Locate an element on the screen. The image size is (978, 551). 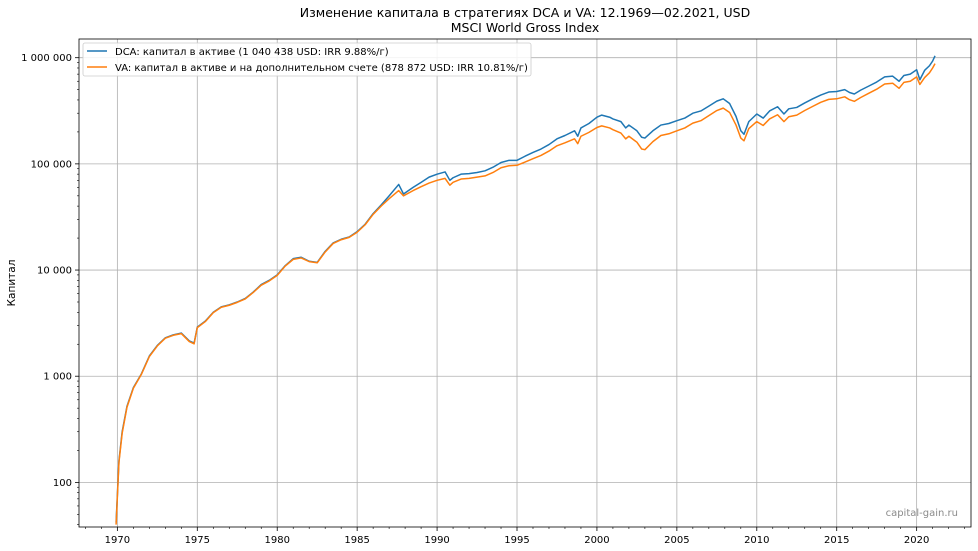
y-tick-label: 10 000 is located at coordinates (54, 271).